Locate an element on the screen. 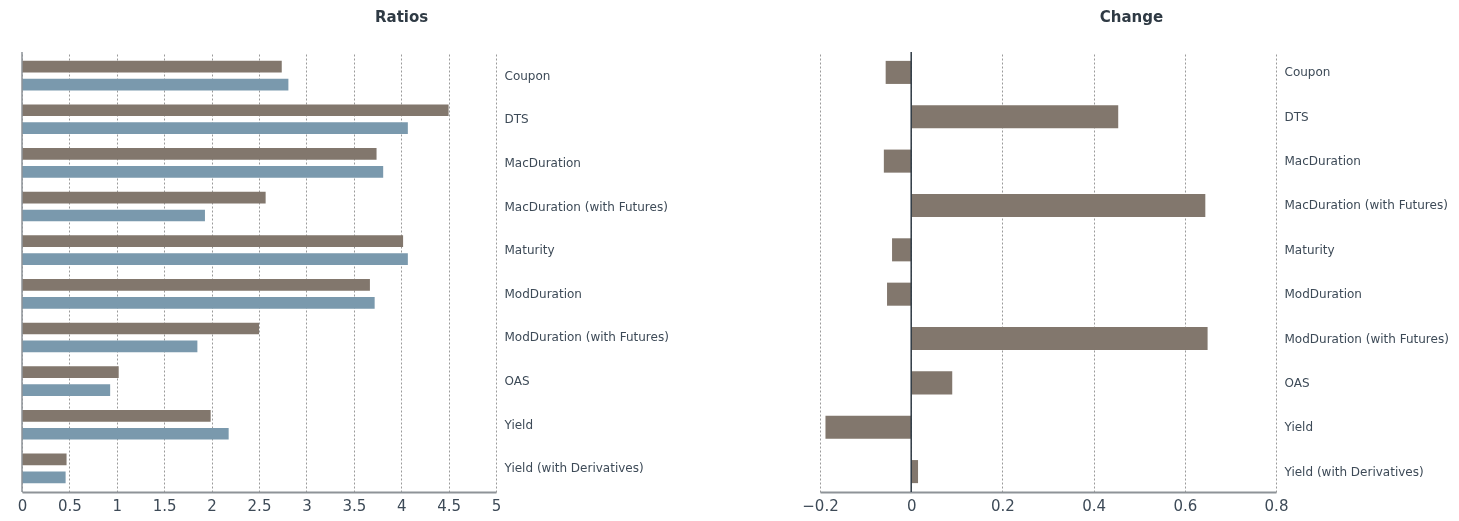 The image size is (1459, 521). x-tick-label: 5 is located at coordinates (496, 505).